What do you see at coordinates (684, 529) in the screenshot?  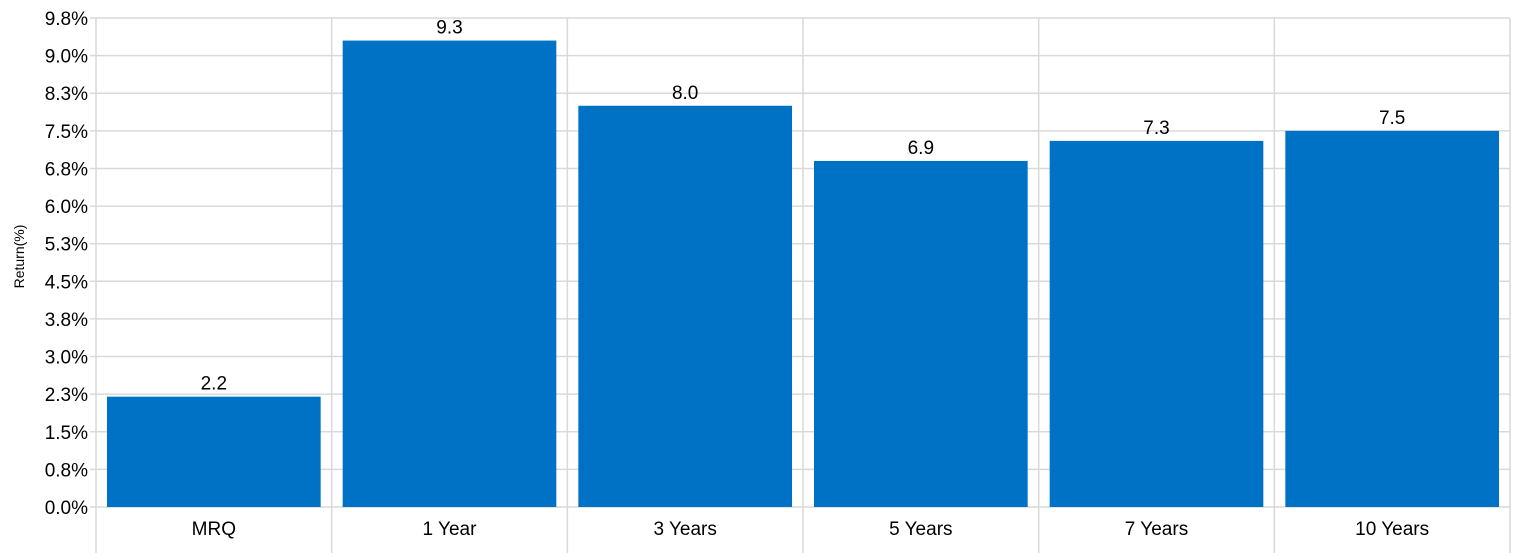 I see `x-category-label: 3 Years` at bounding box center [684, 529].